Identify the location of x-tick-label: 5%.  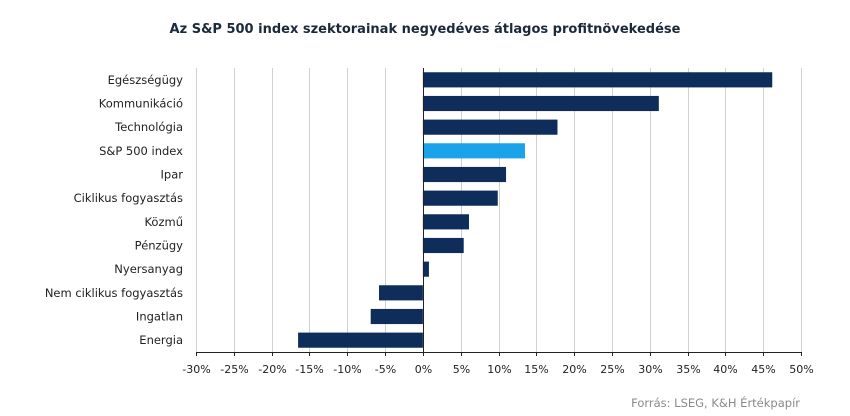
(461, 369).